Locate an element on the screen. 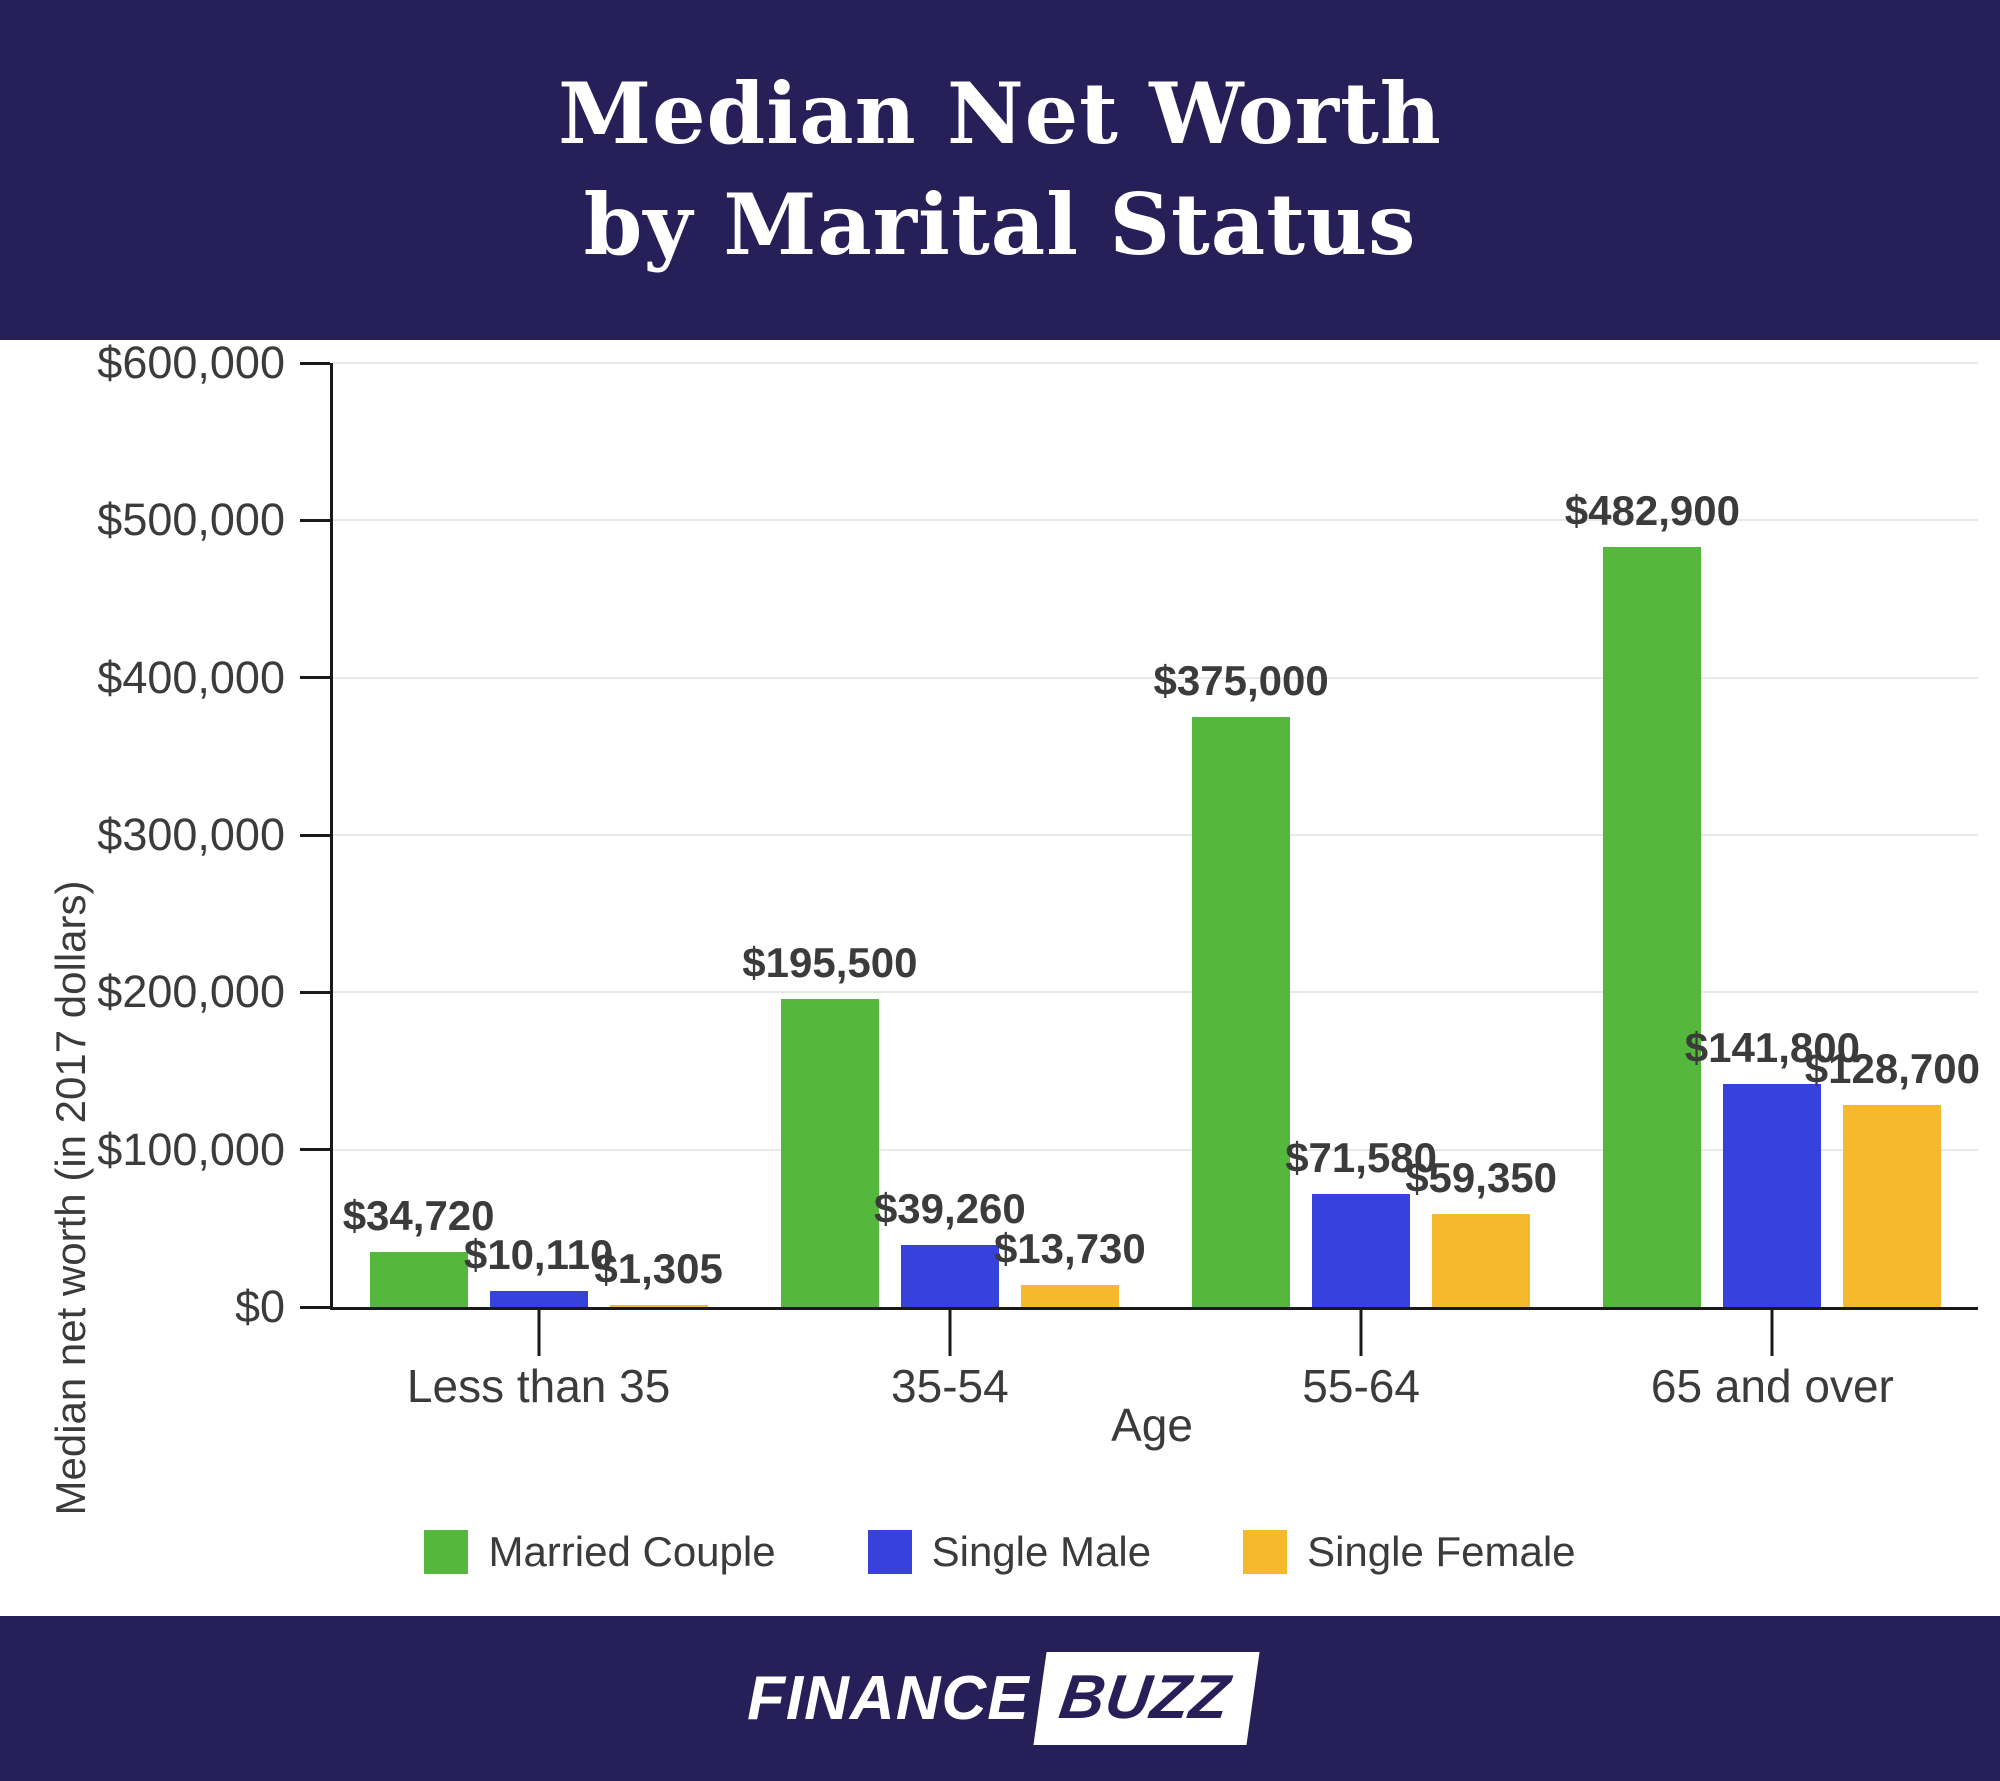 The image size is (2000, 1781). bar-value-label-single-female-55-64: $59,350 is located at coordinates (1481, 1177).